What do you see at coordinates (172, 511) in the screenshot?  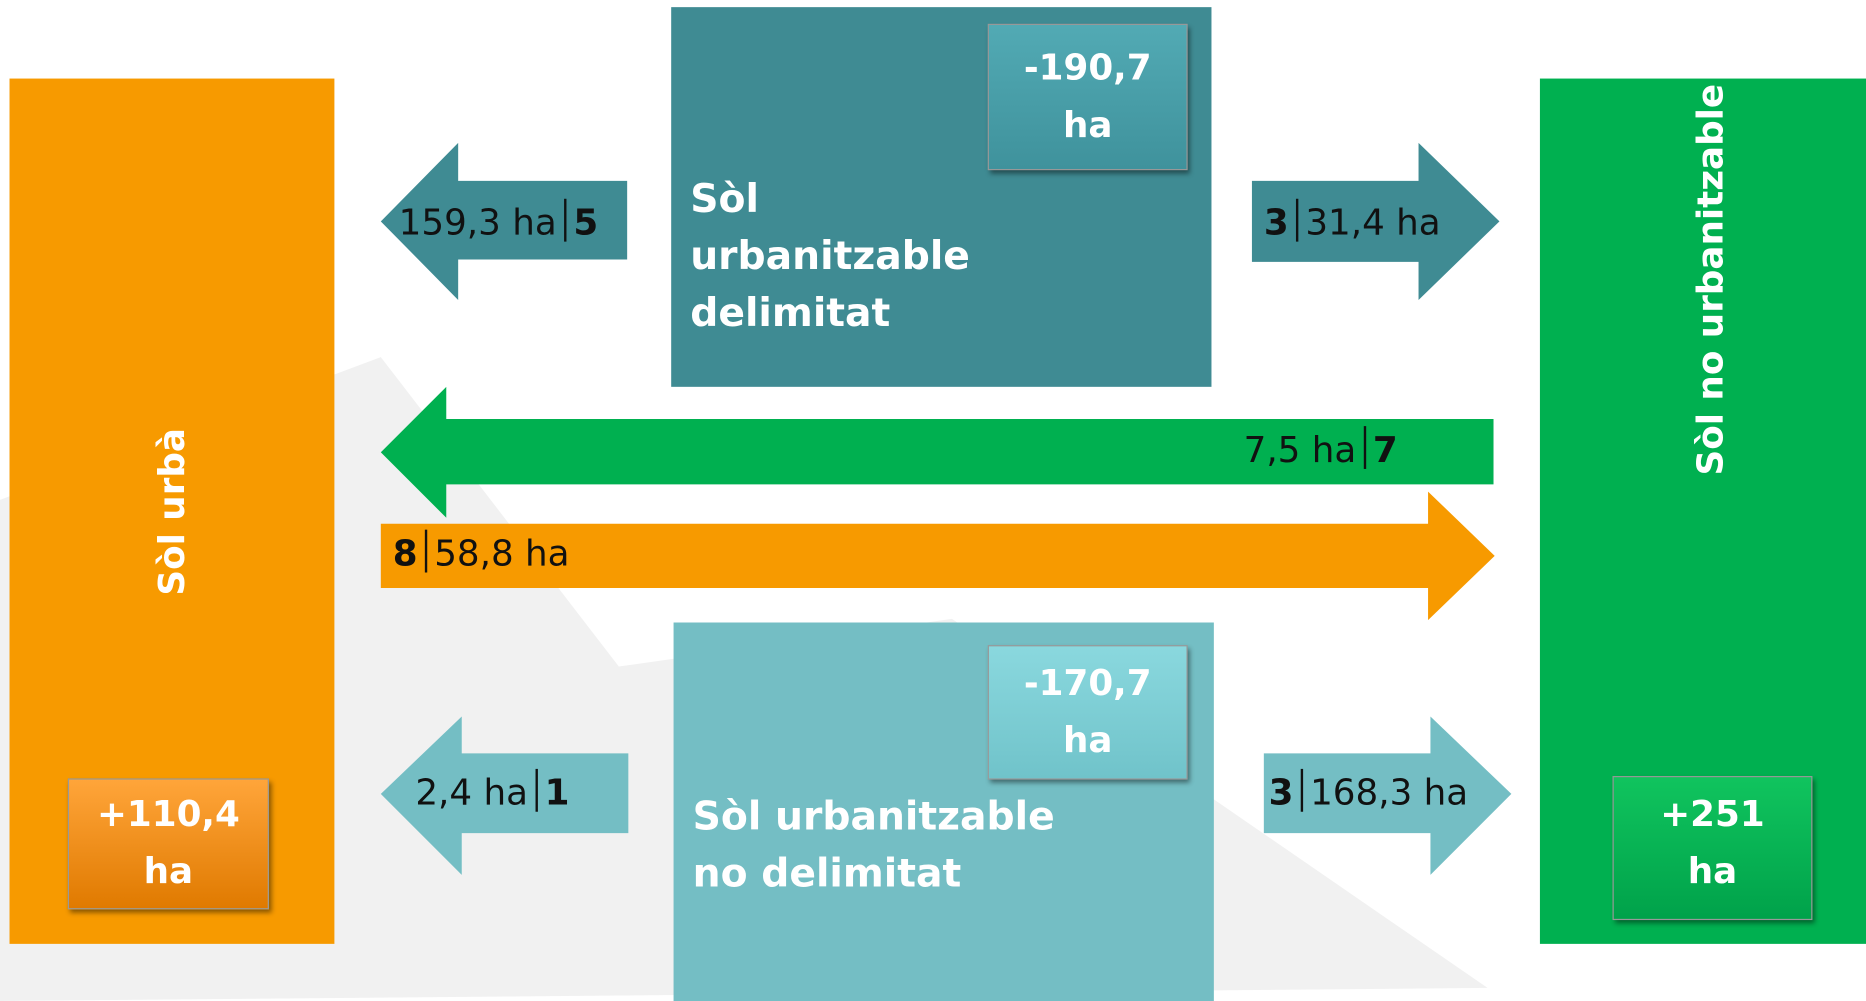 I see `node-label: Sòl urbà` at bounding box center [172, 511].